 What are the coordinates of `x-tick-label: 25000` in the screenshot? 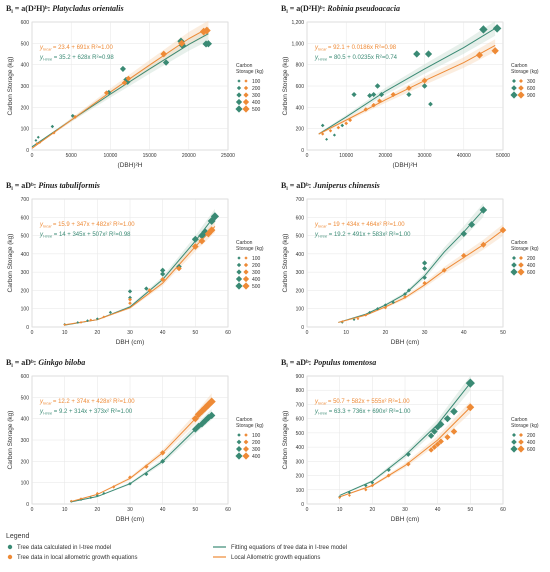 It's located at (228, 156).